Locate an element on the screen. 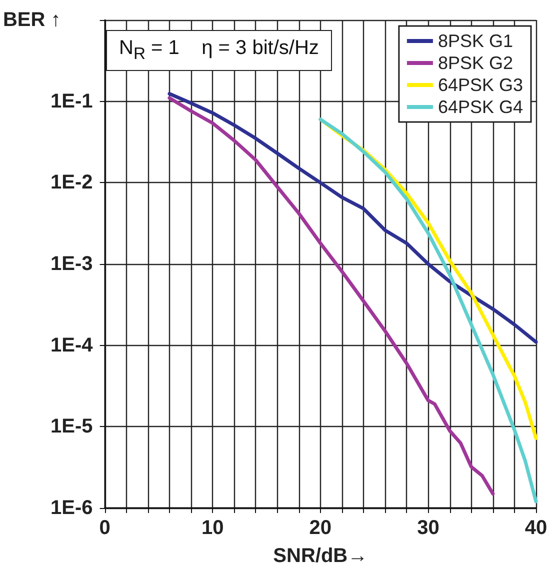  x-tick-label: 30 is located at coordinates (428, 528).